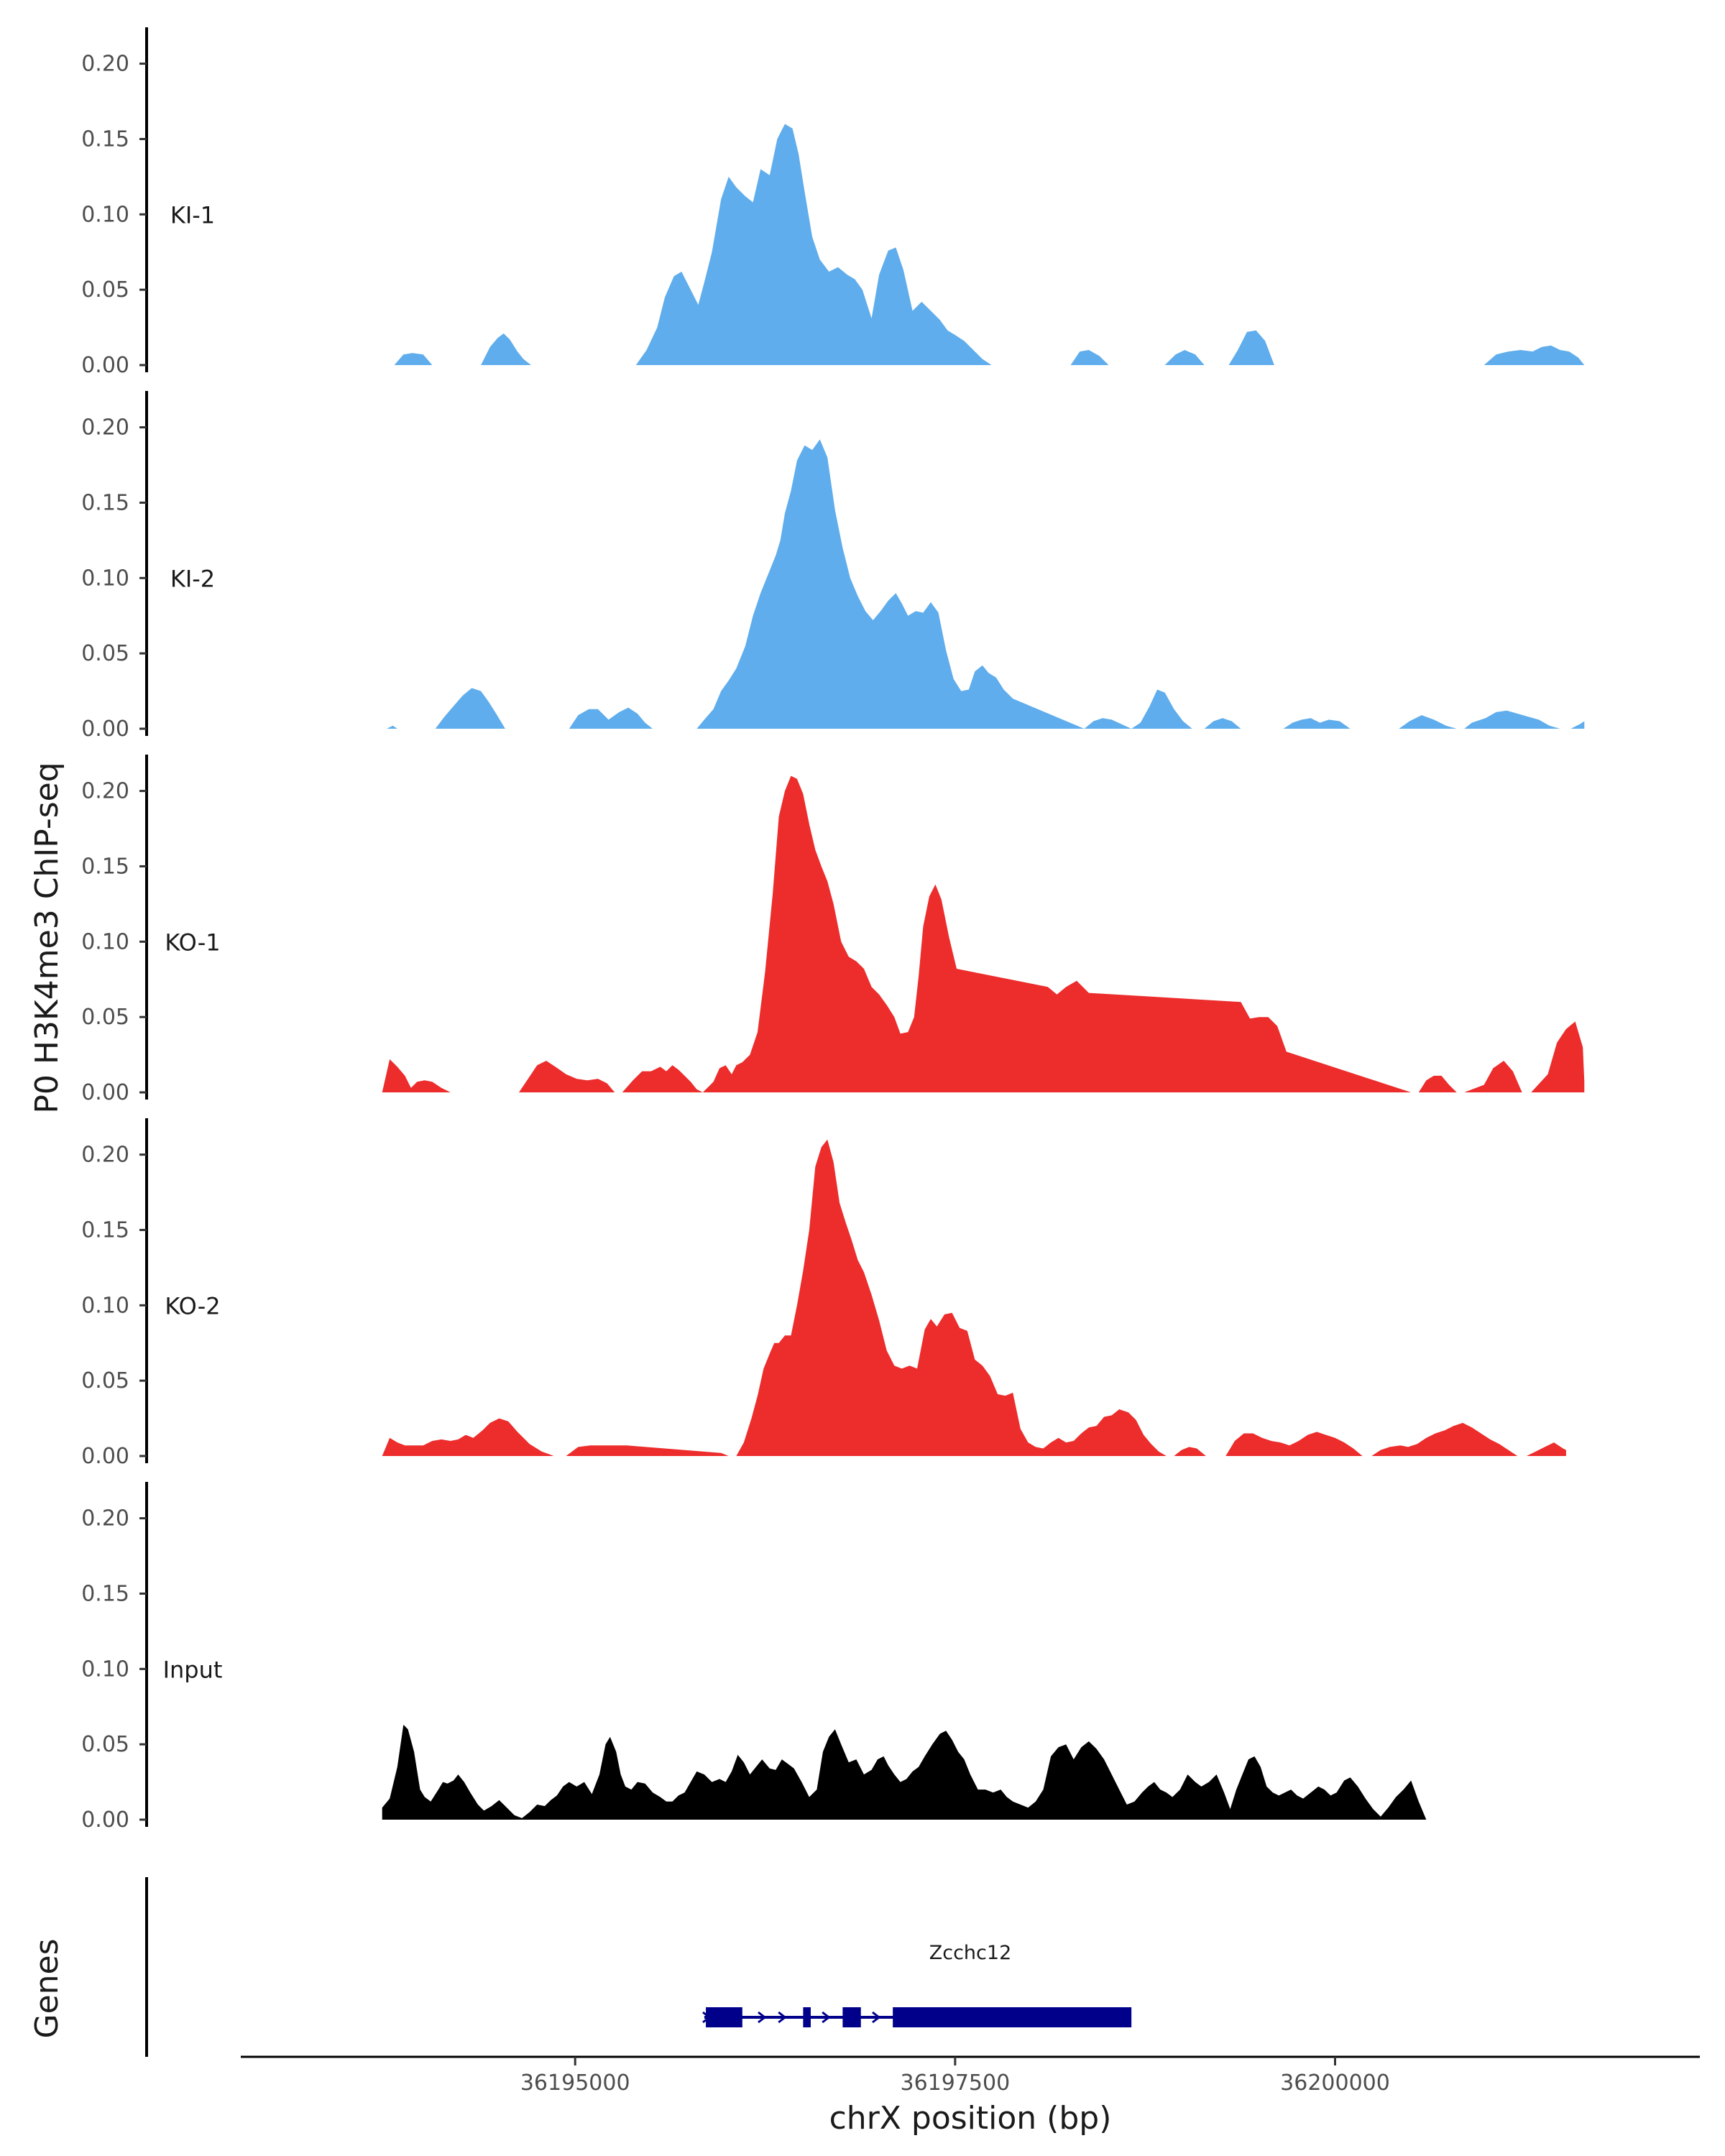  What do you see at coordinates (47, 937) in the screenshot?
I see `y-axis-title: P0 H3K4me3 ChIP-seq` at bounding box center [47, 937].